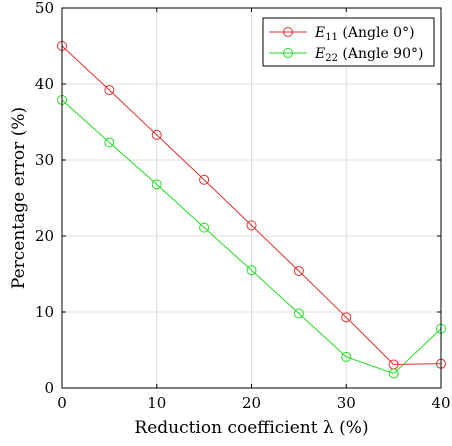 This screenshot has height=446, width=452. What do you see at coordinates (44, 84) in the screenshot?
I see `y-tick-label: 40` at bounding box center [44, 84].